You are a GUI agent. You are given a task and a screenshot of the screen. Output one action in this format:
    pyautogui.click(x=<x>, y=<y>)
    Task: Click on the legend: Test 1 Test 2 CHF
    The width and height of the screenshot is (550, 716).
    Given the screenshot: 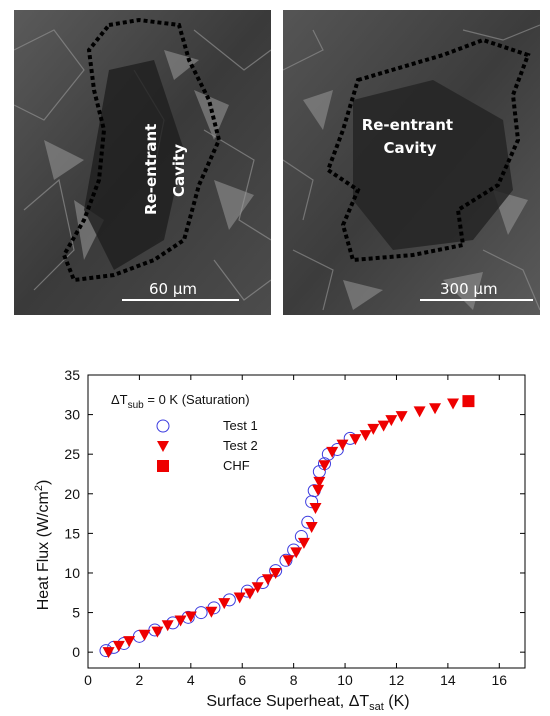 What is the action you would take?
    pyautogui.click(x=207, y=445)
    